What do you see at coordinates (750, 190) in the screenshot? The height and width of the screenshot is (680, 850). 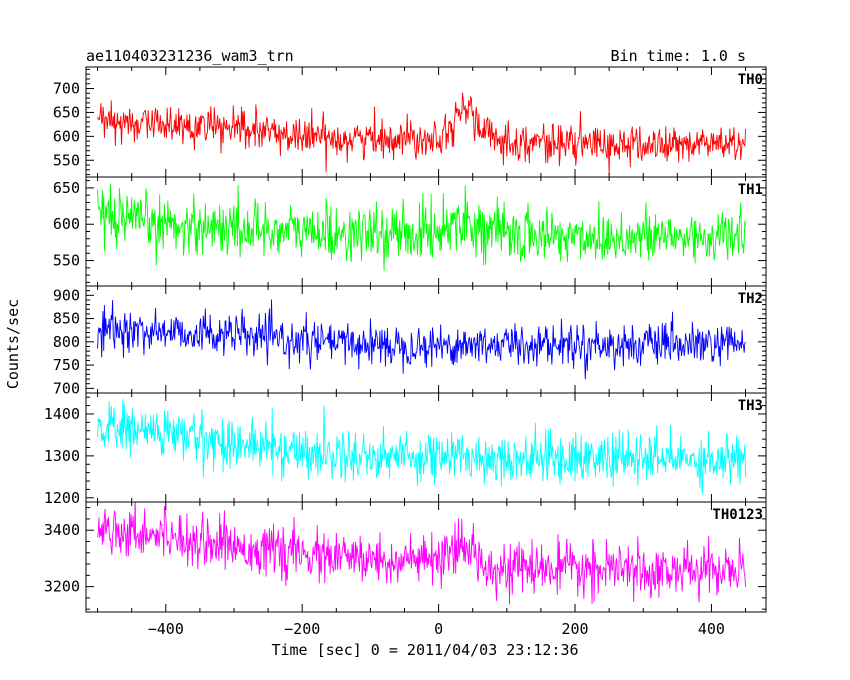 I see `panel-label-th1: TH1` at bounding box center [750, 190].